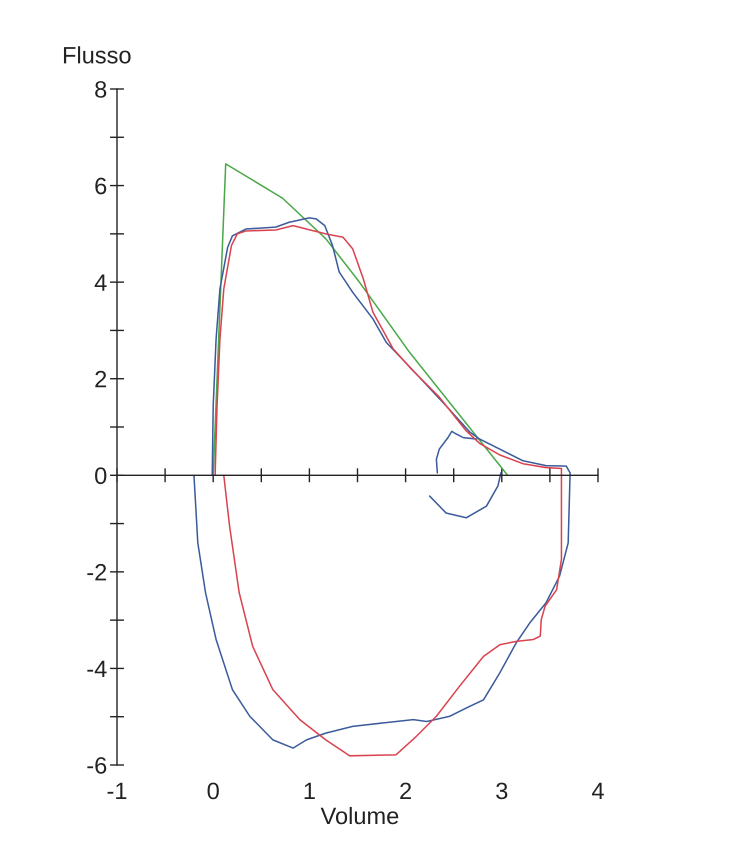  I want to click on x-tick-label: 3, so click(502, 791).